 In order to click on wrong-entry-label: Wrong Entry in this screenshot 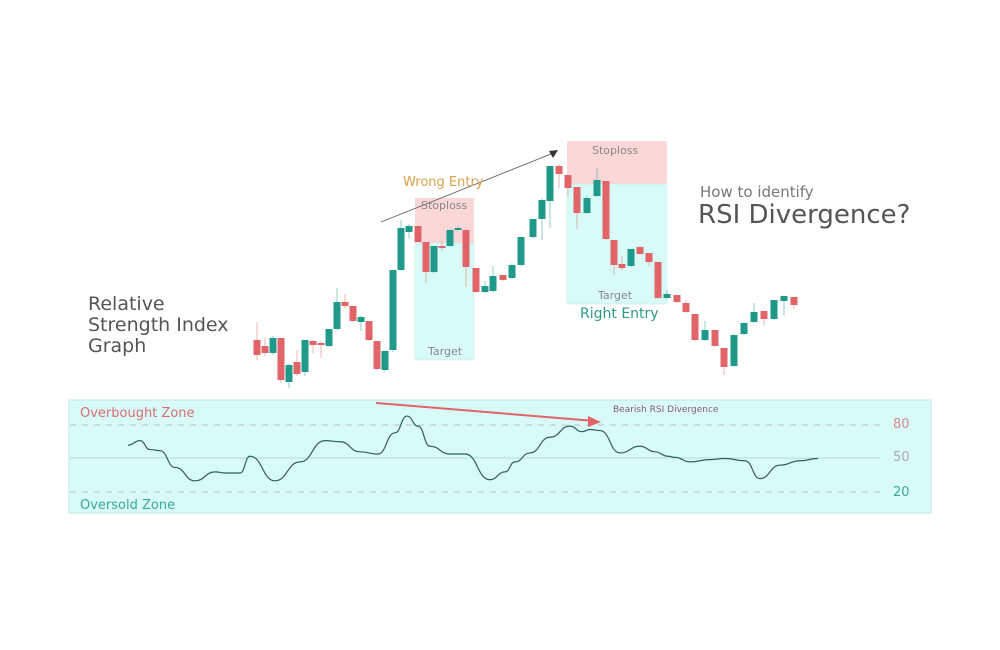, I will do `click(443, 182)`.